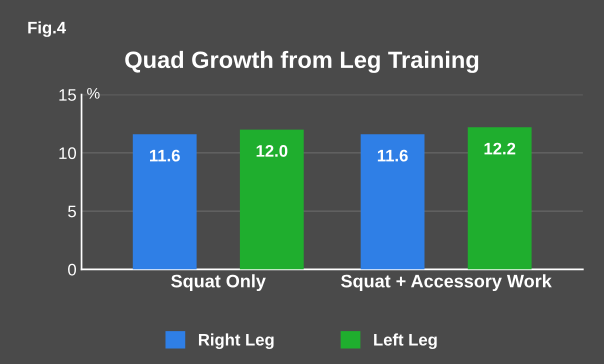 Image resolution: width=604 pixels, height=364 pixels. Describe the element at coordinates (67, 153) in the screenshot. I see `y-tick-label: 10` at that location.